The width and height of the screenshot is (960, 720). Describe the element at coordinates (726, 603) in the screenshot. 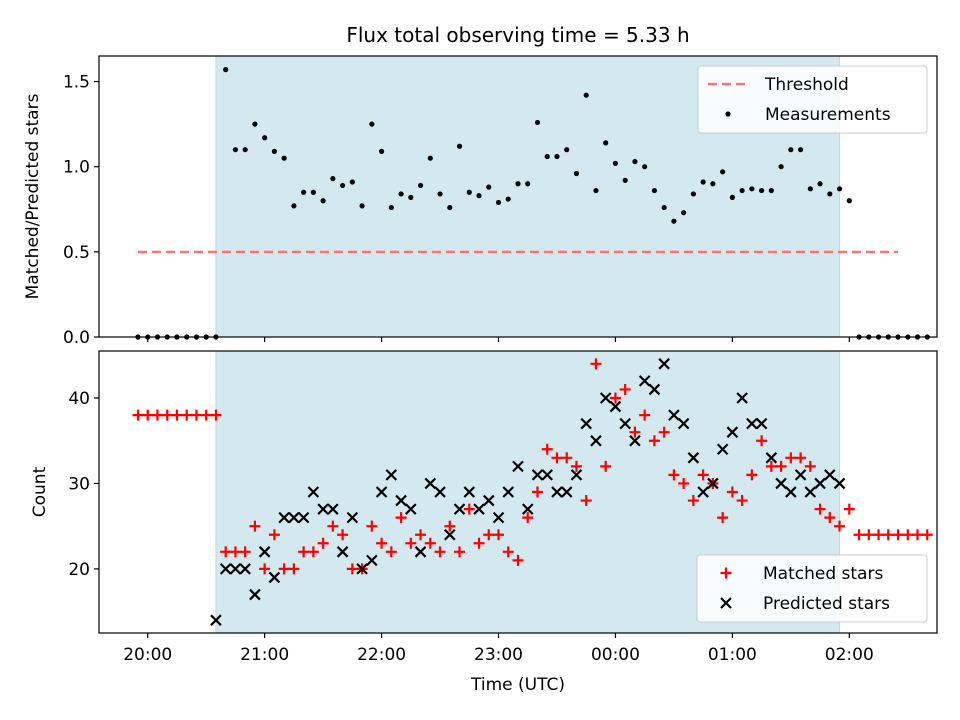

I see `legend-cross-marker` at that location.